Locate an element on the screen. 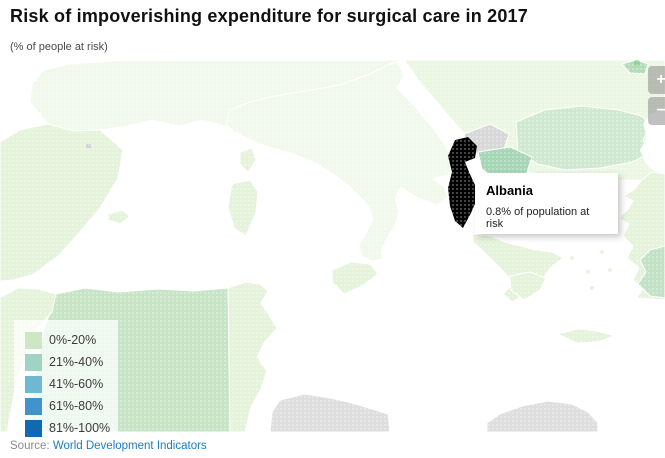  map-zoom-controls: + − is located at coordinates (656, 97).